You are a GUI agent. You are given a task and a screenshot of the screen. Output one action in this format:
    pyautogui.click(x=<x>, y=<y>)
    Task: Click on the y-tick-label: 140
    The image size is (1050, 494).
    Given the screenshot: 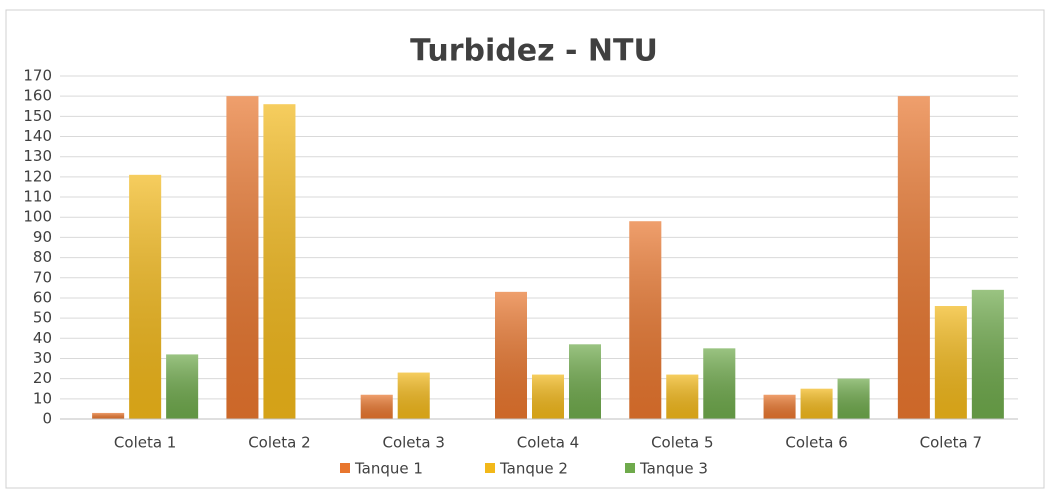 What is the action you would take?
    pyautogui.click(x=37, y=136)
    